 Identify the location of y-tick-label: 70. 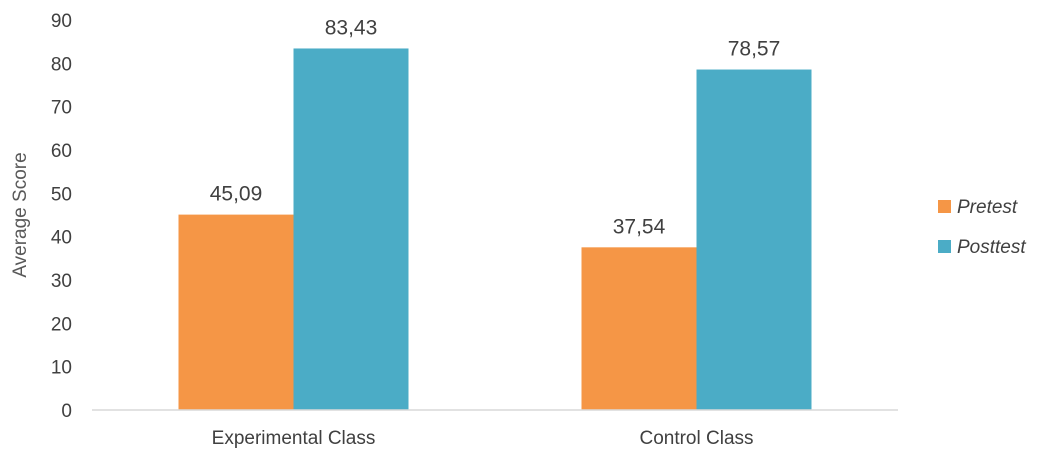
(61, 108).